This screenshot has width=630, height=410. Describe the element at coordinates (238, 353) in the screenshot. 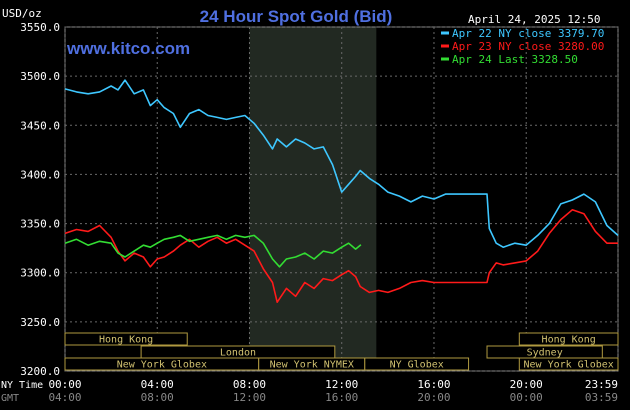

I see `session-label: London` at that location.